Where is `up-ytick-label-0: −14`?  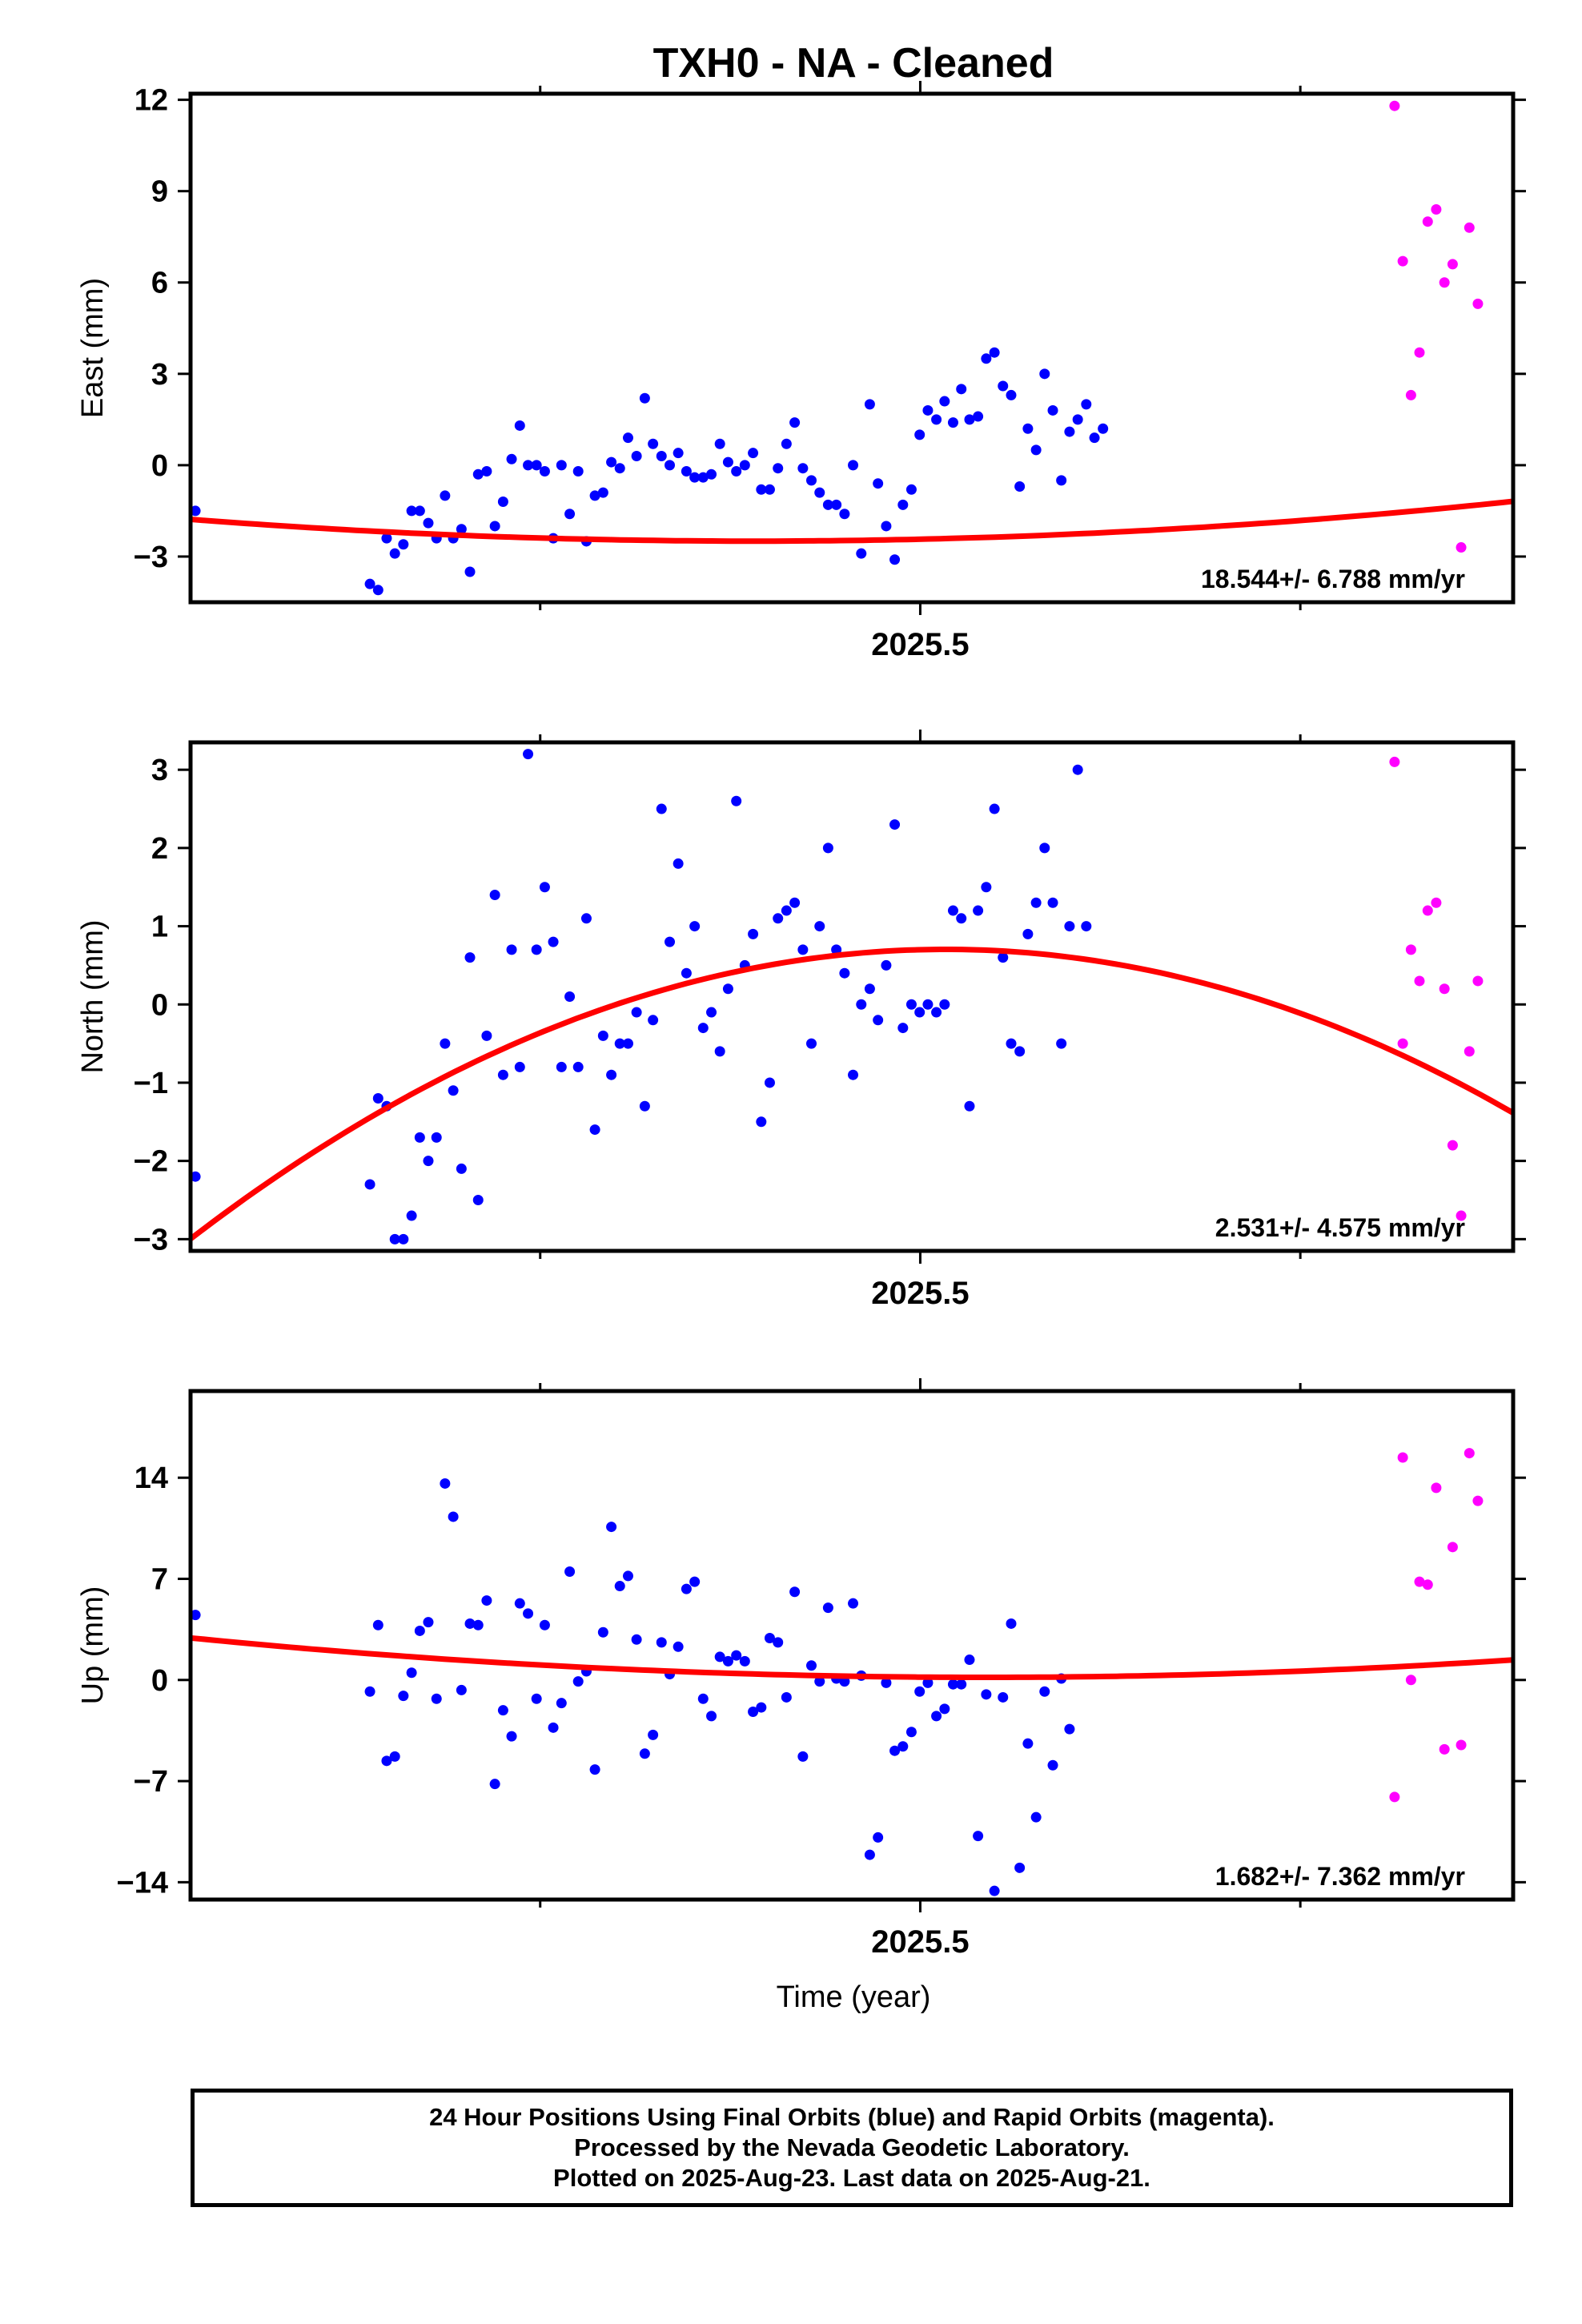
up-ytick-label-0: −14 is located at coordinates (142, 1883).